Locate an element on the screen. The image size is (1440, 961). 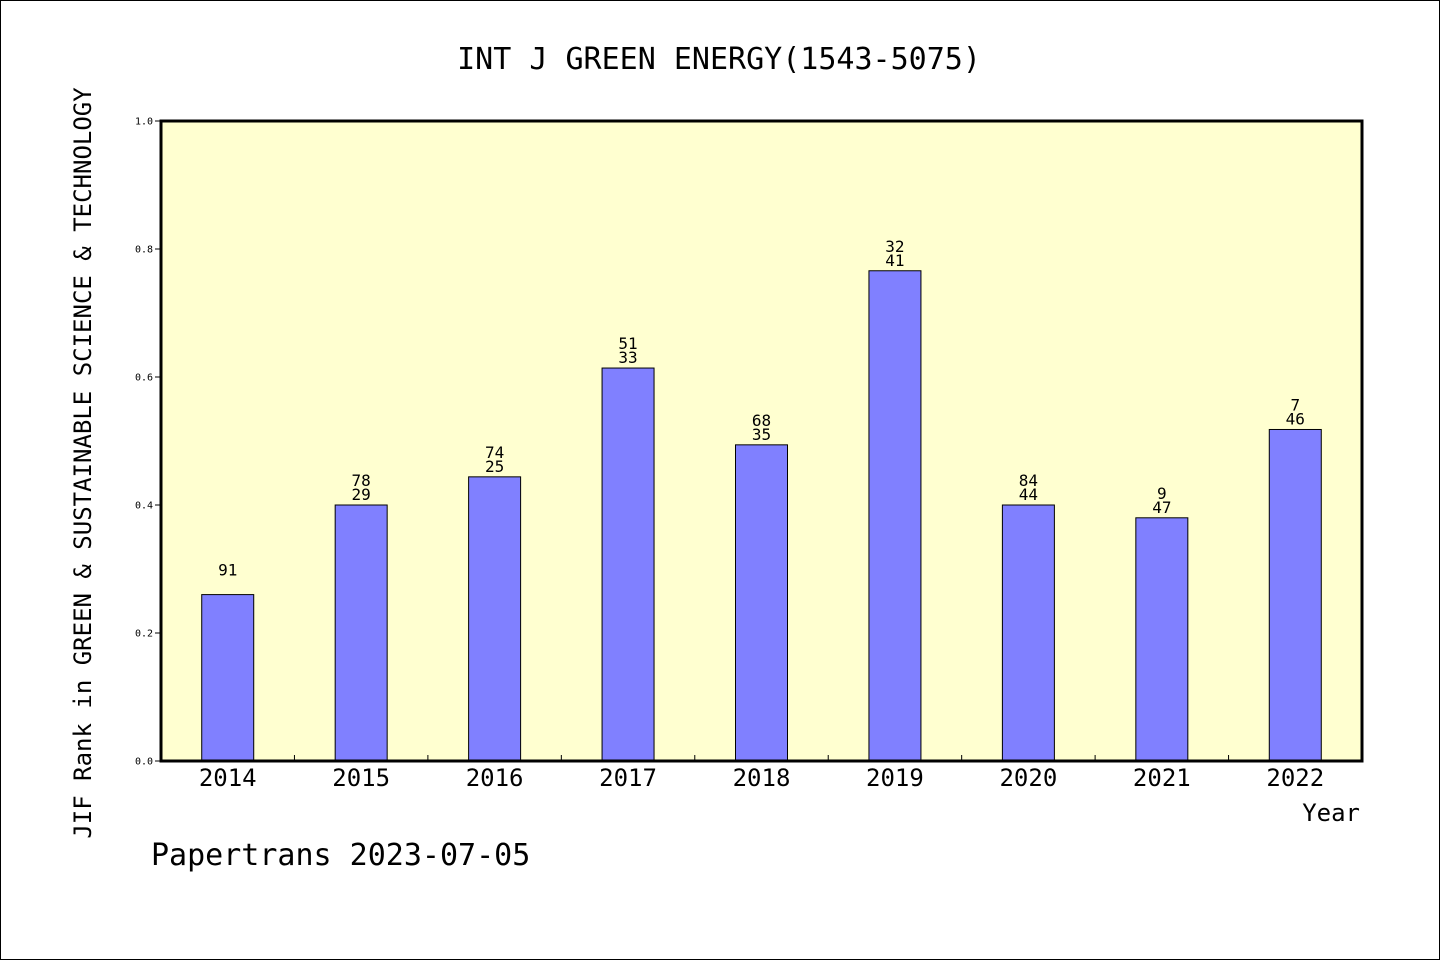
bar-label-2016-2: 25 is located at coordinates (494, 466).